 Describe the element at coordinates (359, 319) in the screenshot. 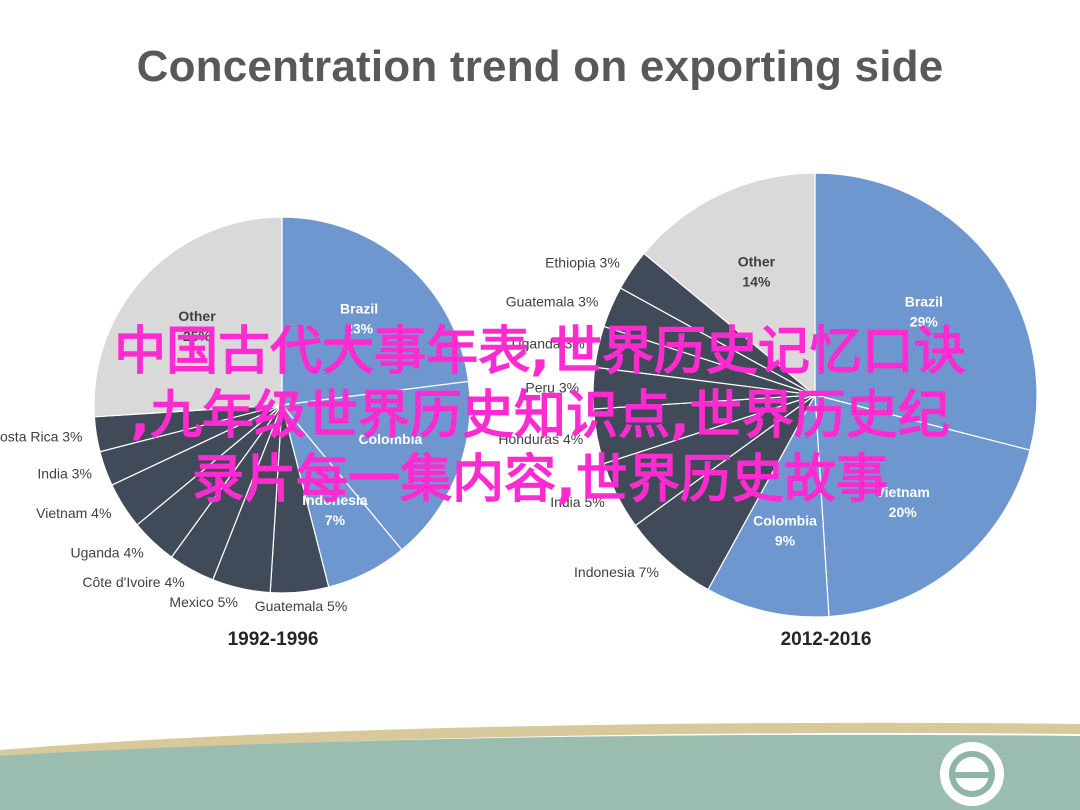

I see `slice-label-brazil: Brazil 23%` at that location.